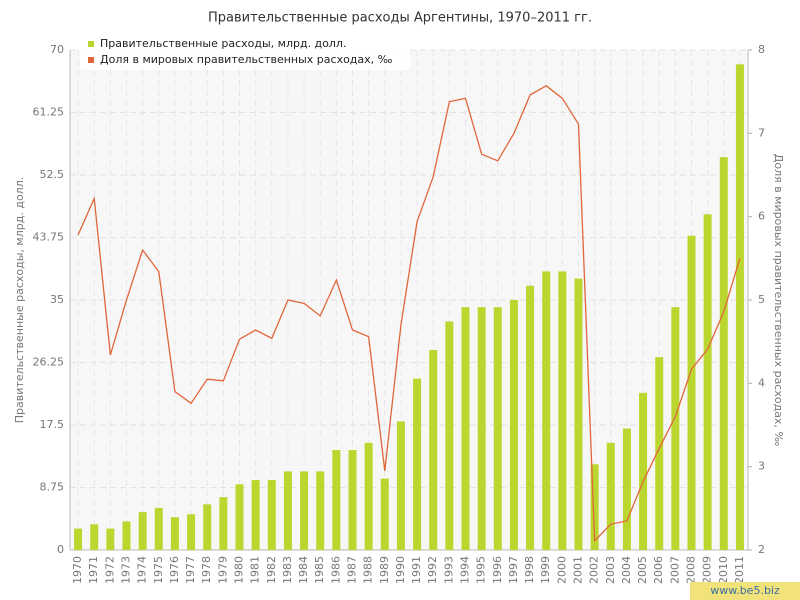  I want to click on x-tick-label: 2010, so click(723, 570).